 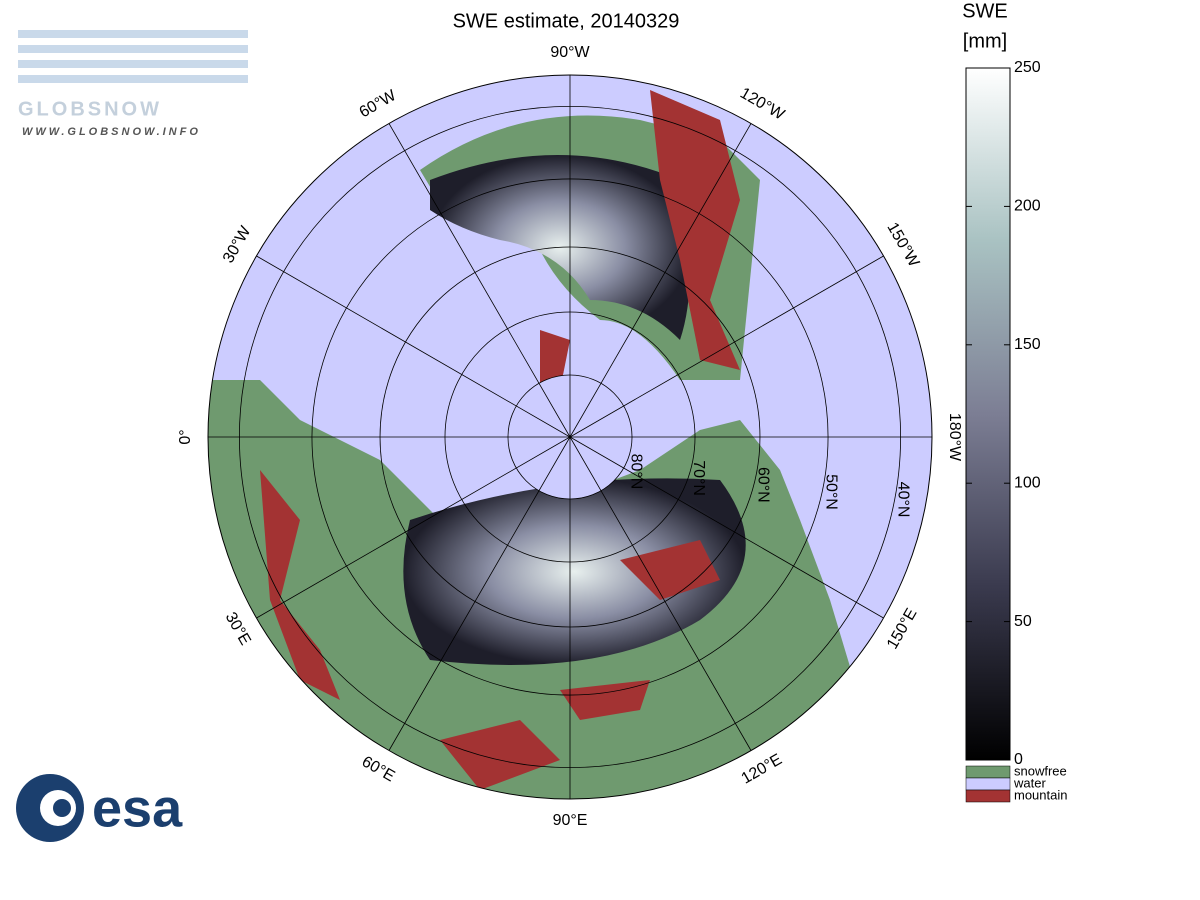 I want to click on meridian-label: 60°E, so click(x=378, y=769).